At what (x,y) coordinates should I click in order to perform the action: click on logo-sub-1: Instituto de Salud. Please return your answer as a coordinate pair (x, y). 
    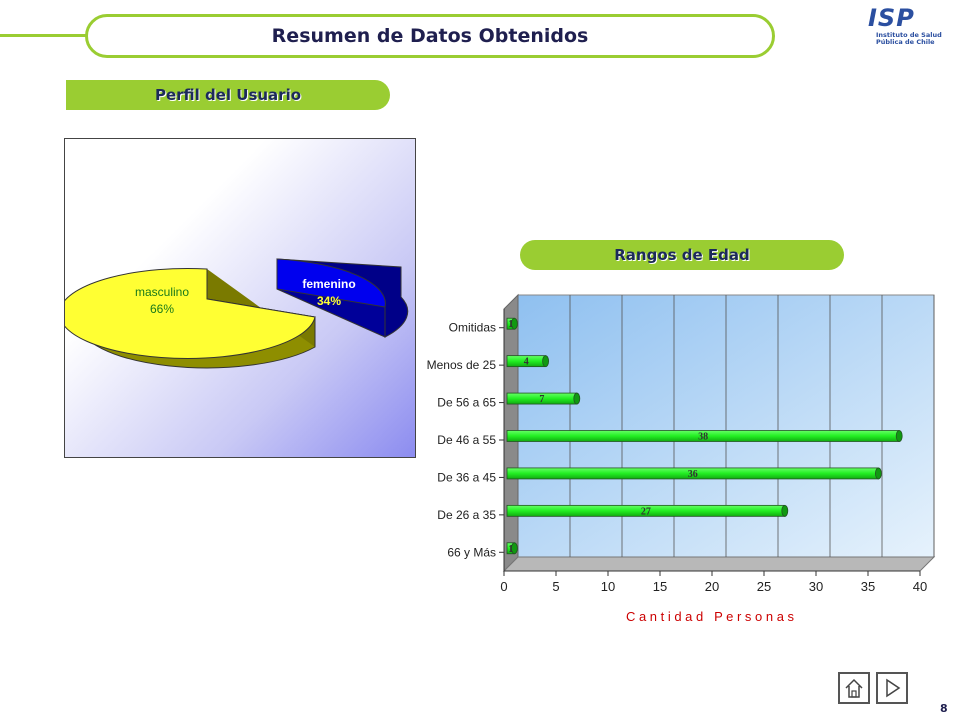
    Looking at the image, I should click on (909, 35).